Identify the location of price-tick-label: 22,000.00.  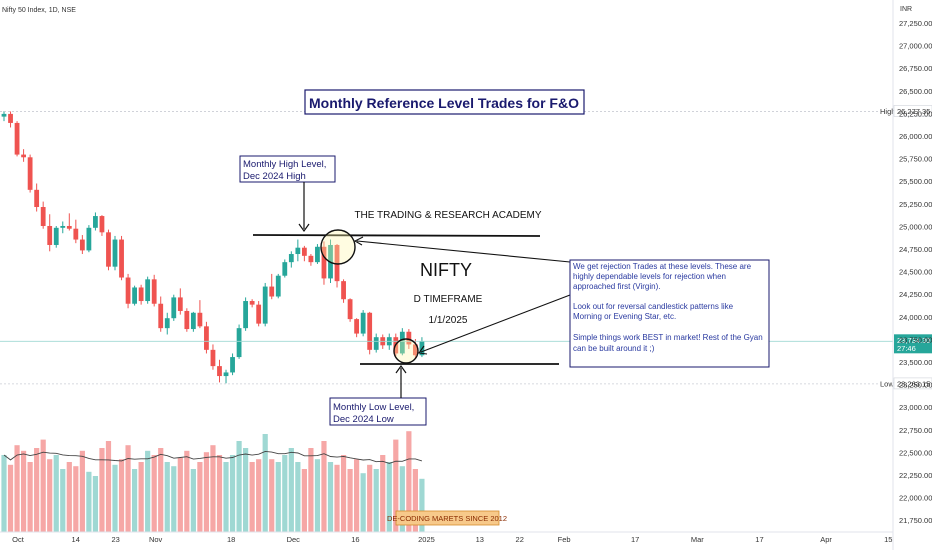
(915, 498).